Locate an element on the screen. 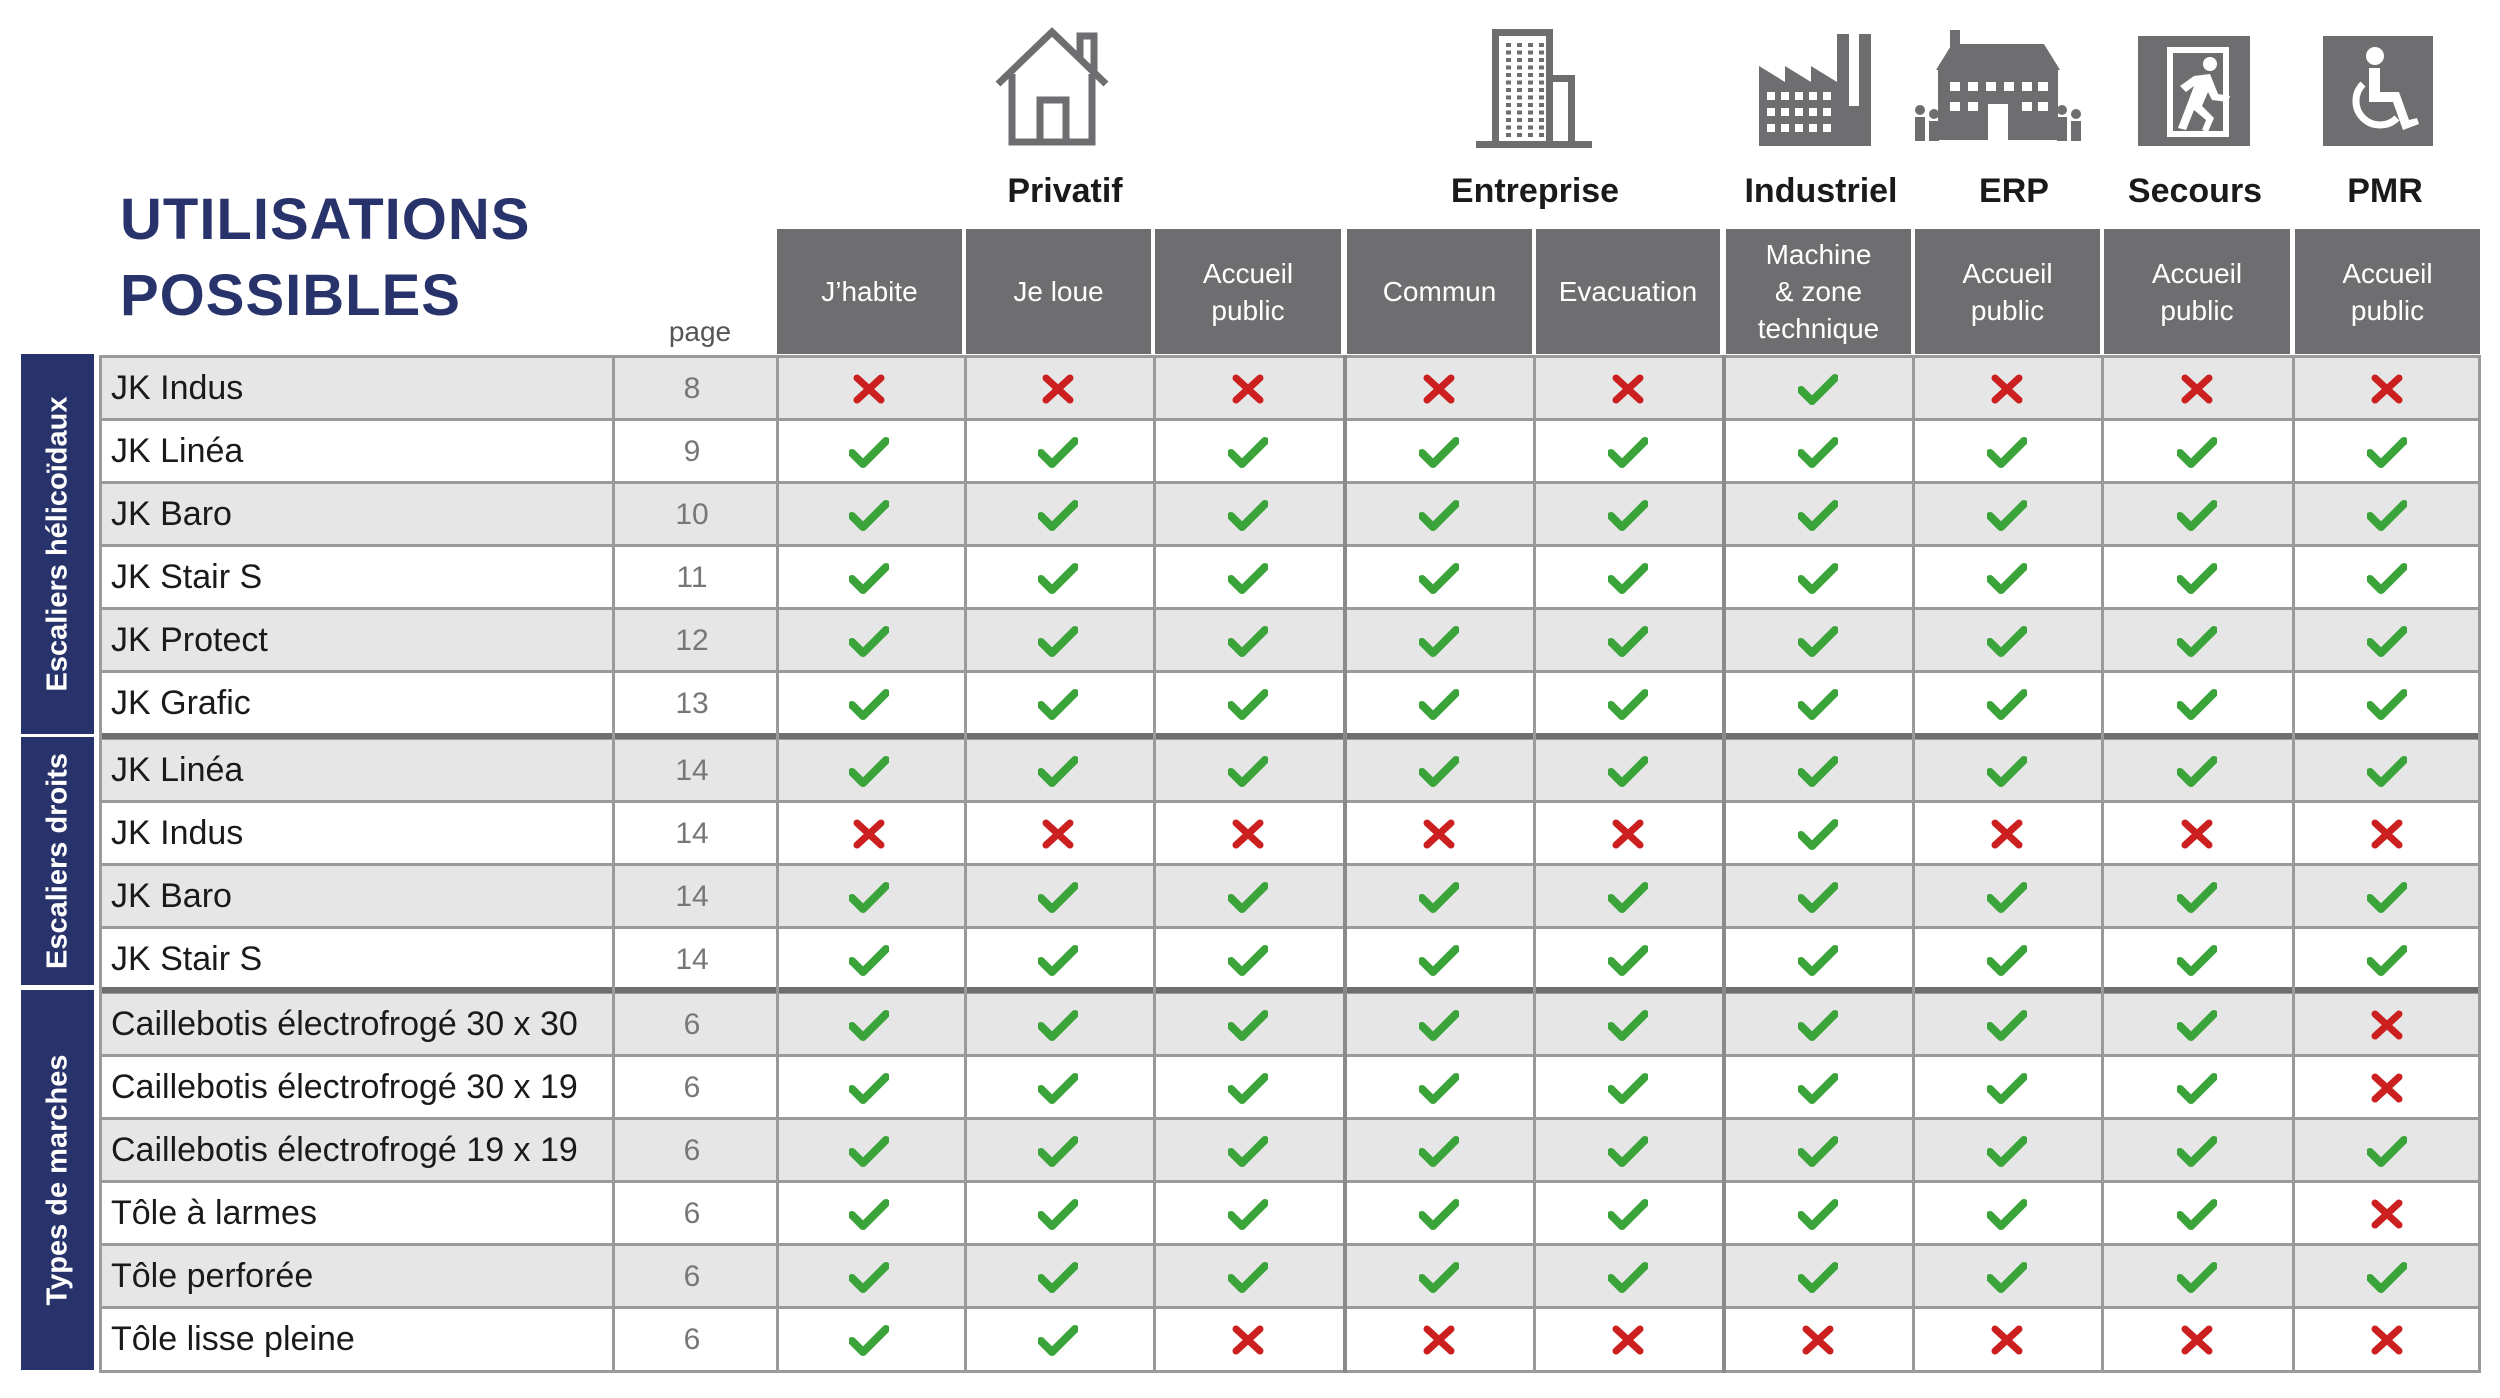  title-line-1: UTILISATIONS is located at coordinates (325, 219).